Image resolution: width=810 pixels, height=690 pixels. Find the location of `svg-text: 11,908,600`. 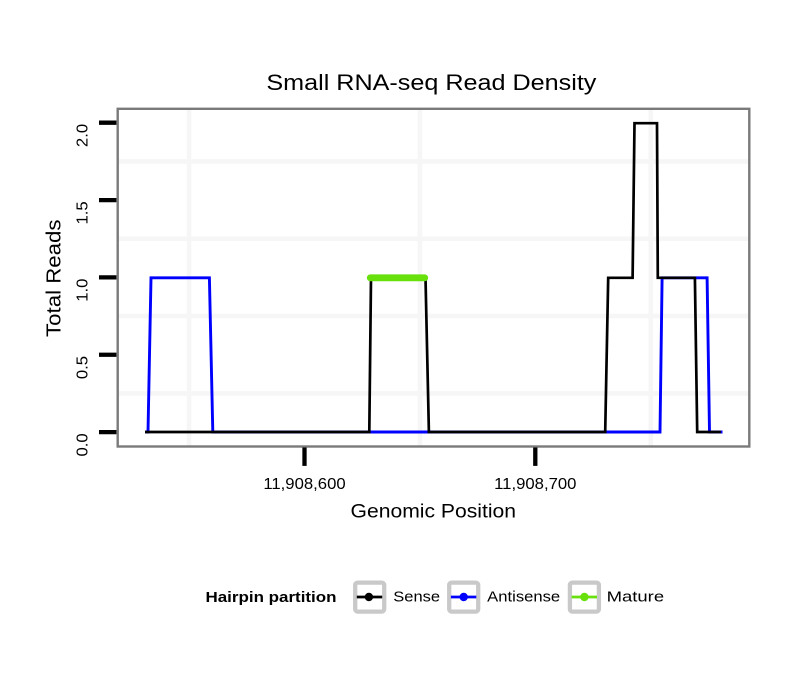

svg-text: 11,908,600 is located at coordinates (304, 484).